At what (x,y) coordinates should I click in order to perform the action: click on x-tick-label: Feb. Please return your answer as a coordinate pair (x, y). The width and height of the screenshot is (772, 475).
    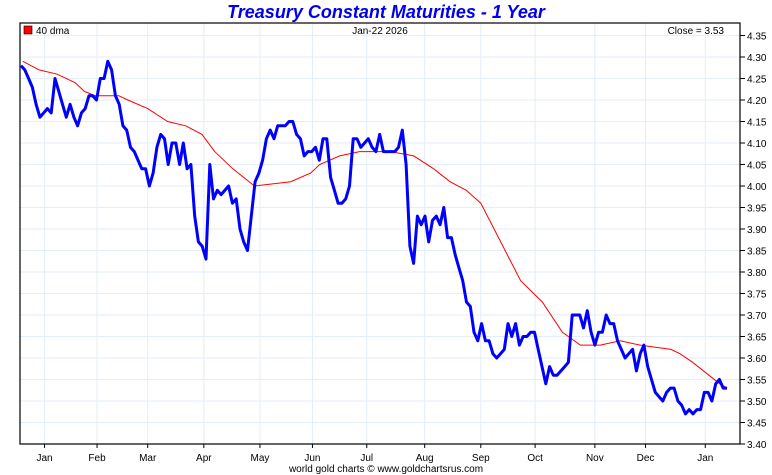
    Looking at the image, I should click on (97, 458).